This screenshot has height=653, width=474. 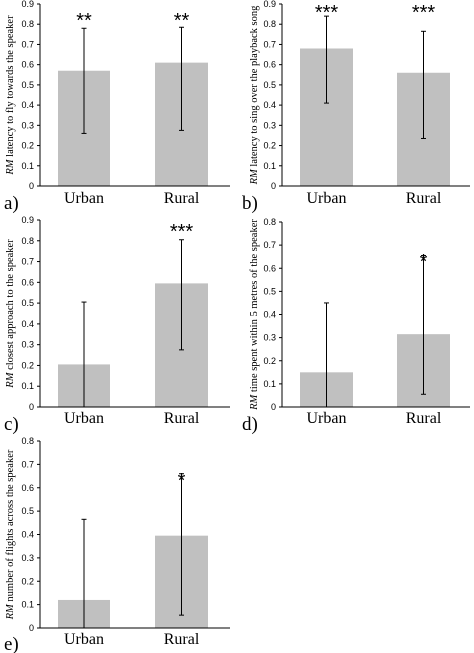 What do you see at coordinates (11, 643) in the screenshot?
I see `panel-label: e)` at bounding box center [11, 643].